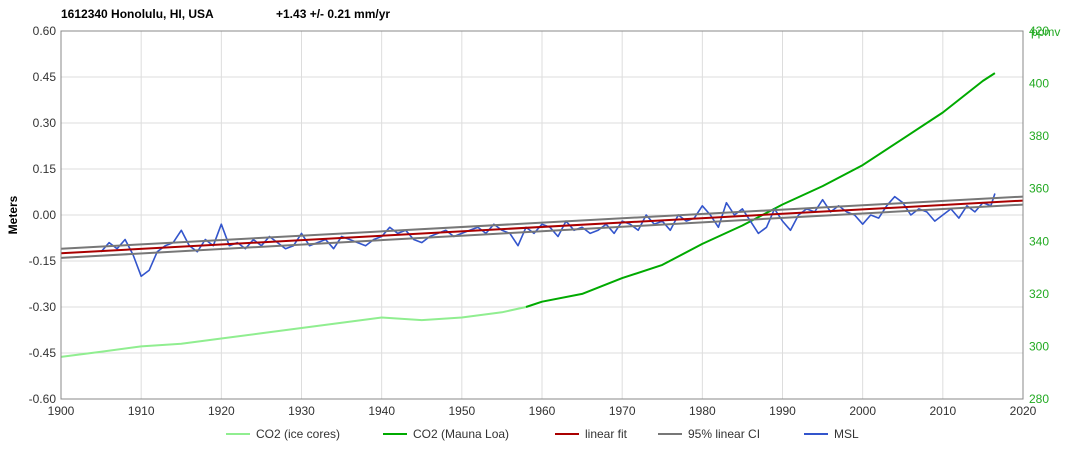 This screenshot has height=450, width=1067. I want to click on x-tick-label: 1930, so click(301, 411).